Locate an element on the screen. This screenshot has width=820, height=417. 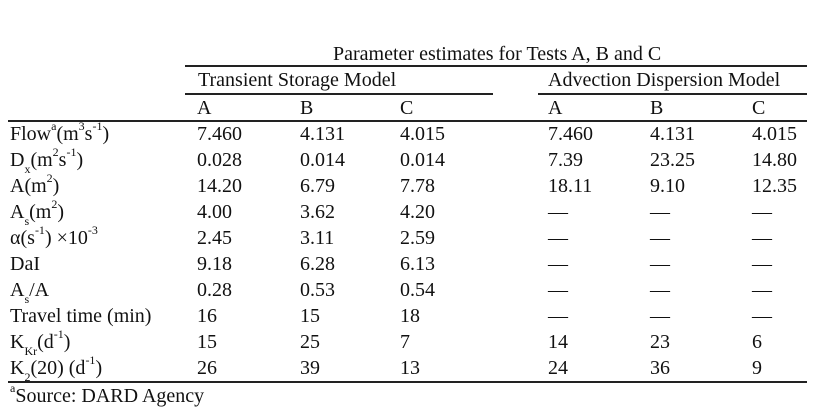
table-cell: 18.11 is located at coordinates (570, 186).